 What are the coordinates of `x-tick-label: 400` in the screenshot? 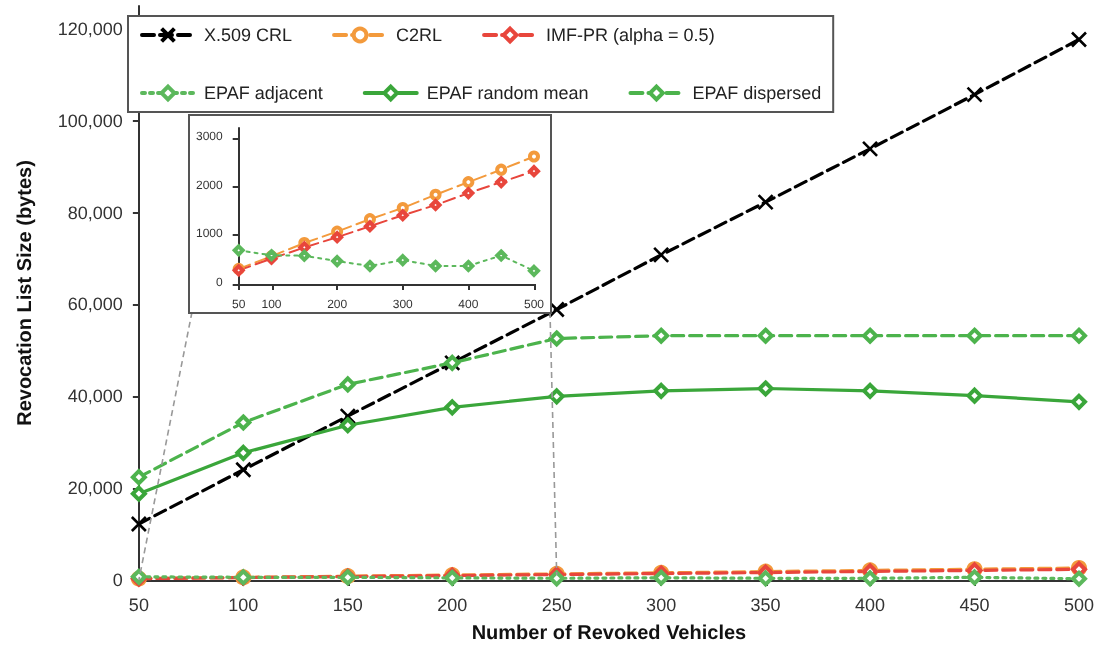 It's located at (870, 605).